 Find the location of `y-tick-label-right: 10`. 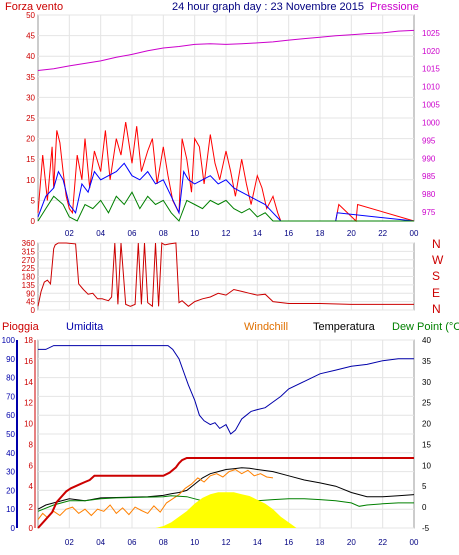

y-tick-label-right: 10 is located at coordinates (426, 465).